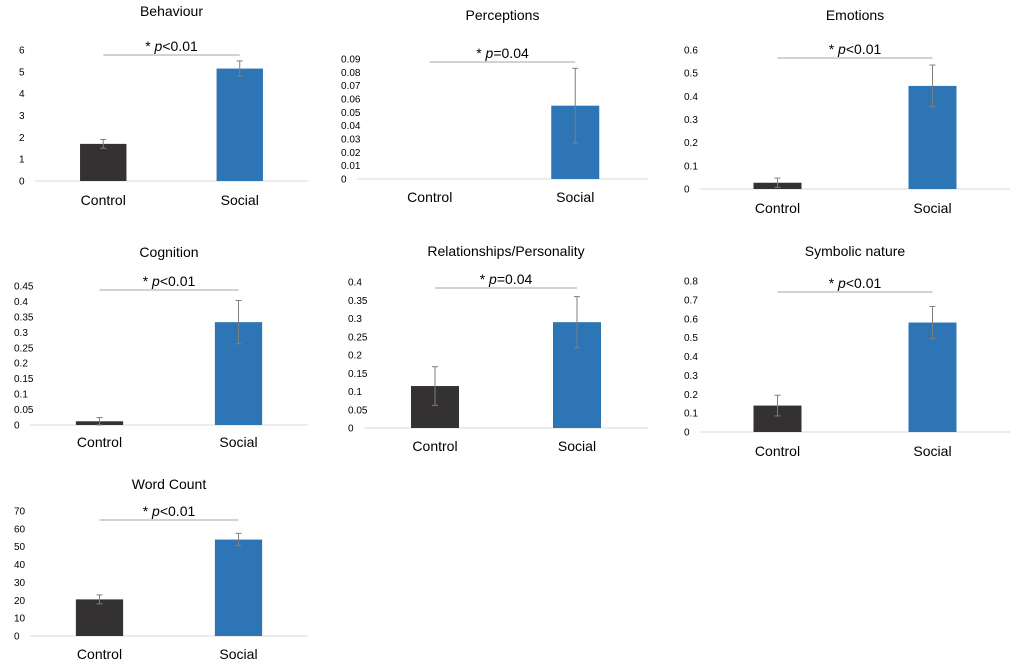  Describe the element at coordinates (351, 140) in the screenshot. I see `y-tick-label: 0.03` at that location.